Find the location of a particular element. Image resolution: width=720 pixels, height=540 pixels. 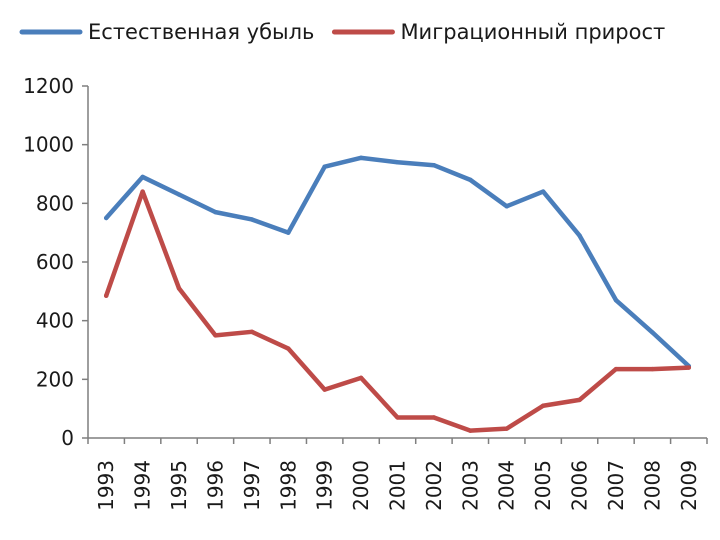

legend-item-2: Миграционный прирост is located at coordinates (498, 32).